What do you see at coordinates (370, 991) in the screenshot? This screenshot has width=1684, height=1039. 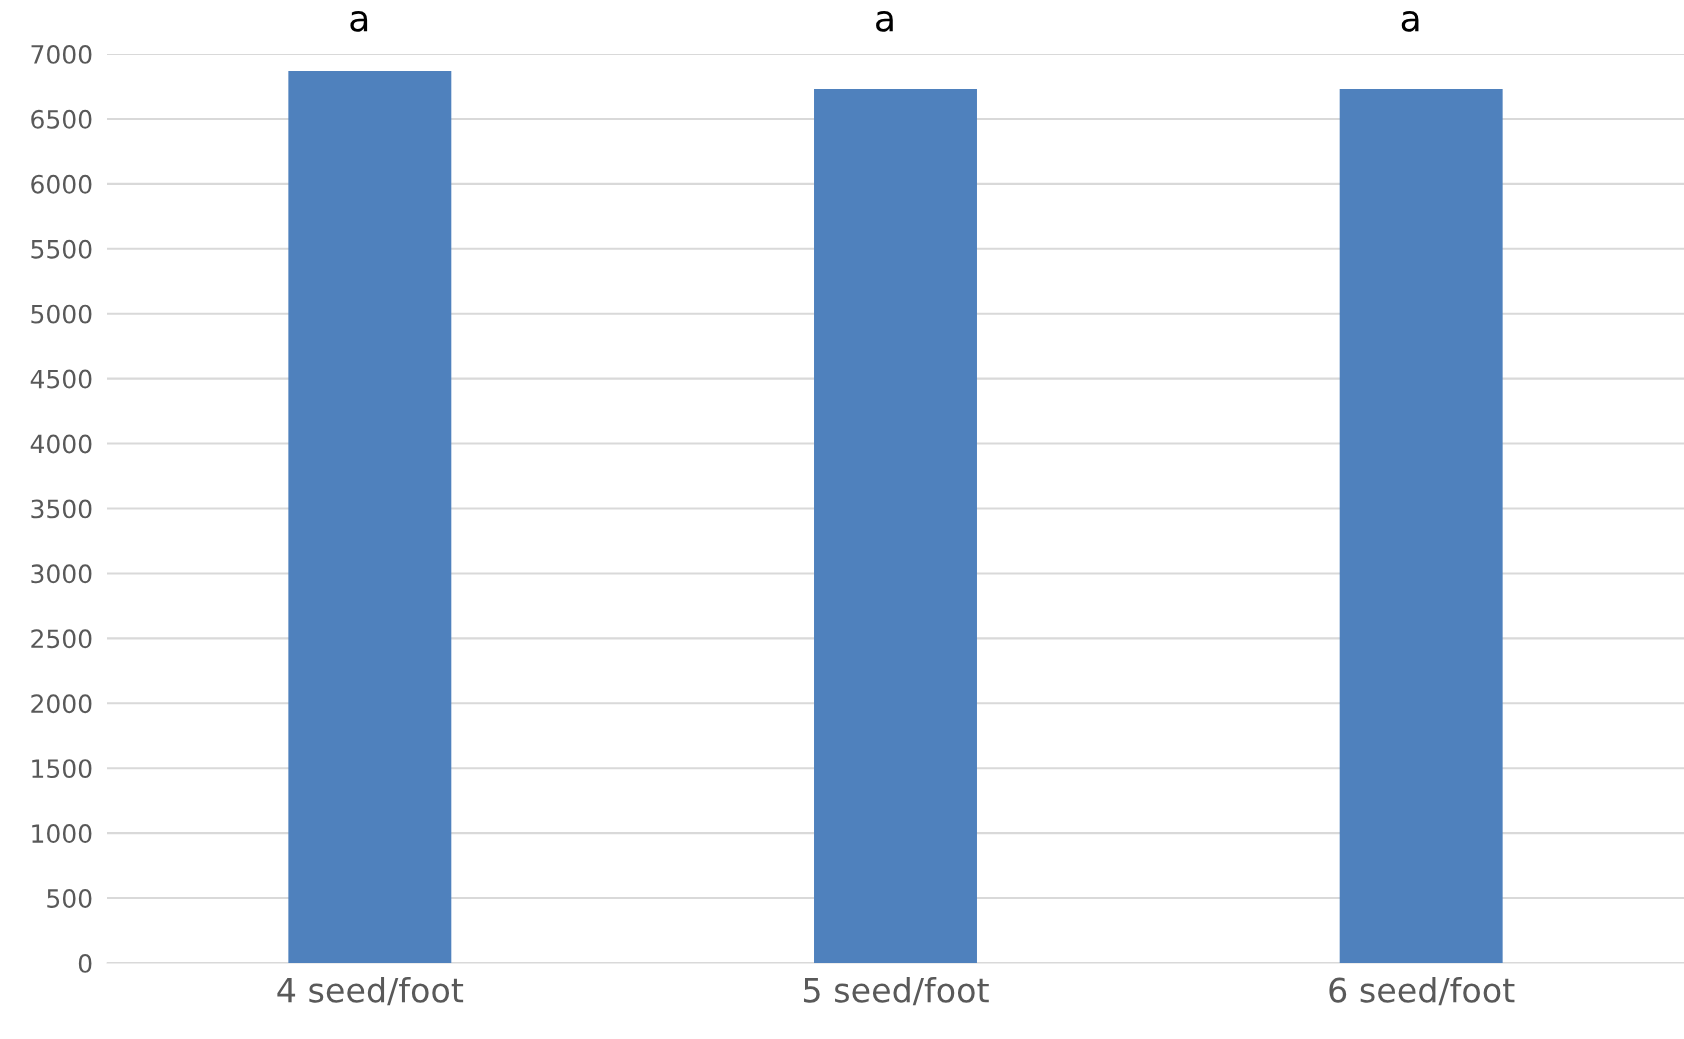 I see `x-tick-label: 4 seed/foot` at bounding box center [370, 991].